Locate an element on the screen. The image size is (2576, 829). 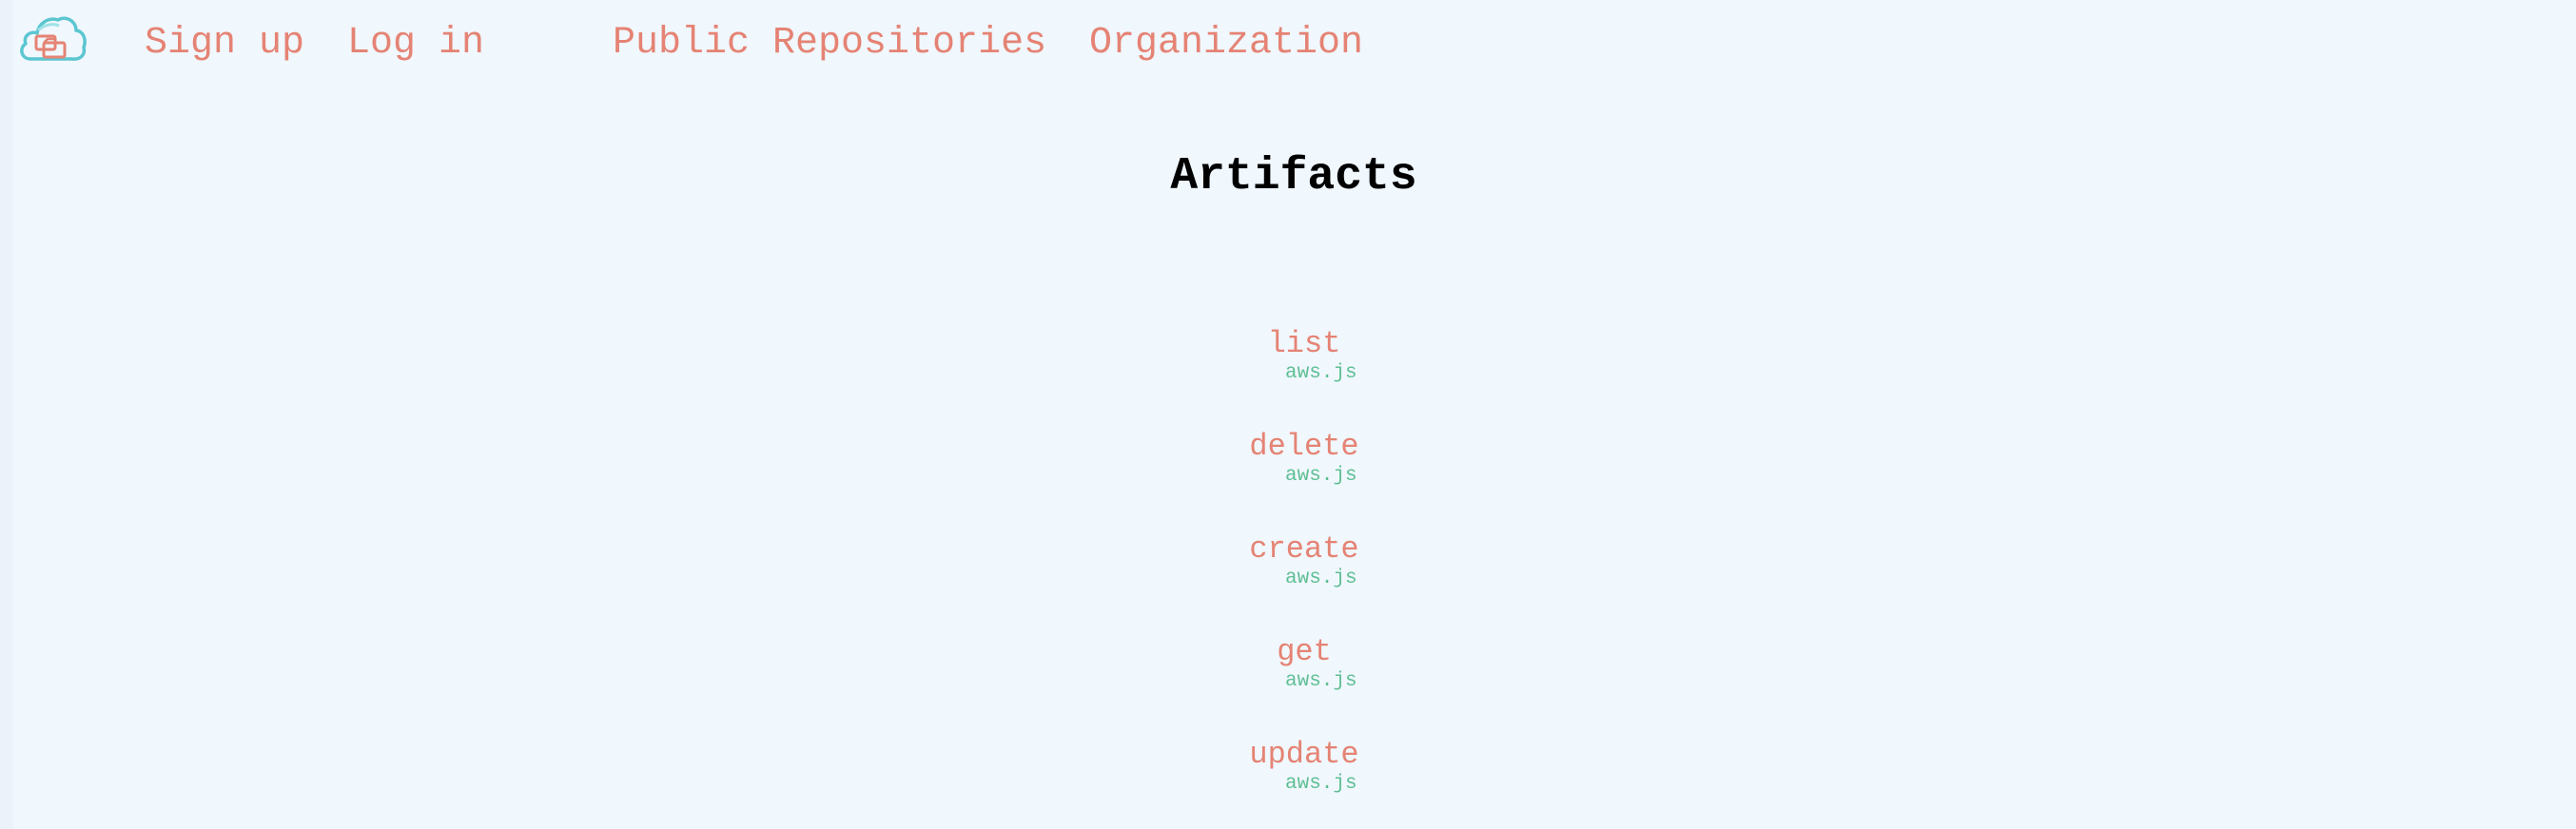
page-title: Artifacts is located at coordinates (1294, 176).